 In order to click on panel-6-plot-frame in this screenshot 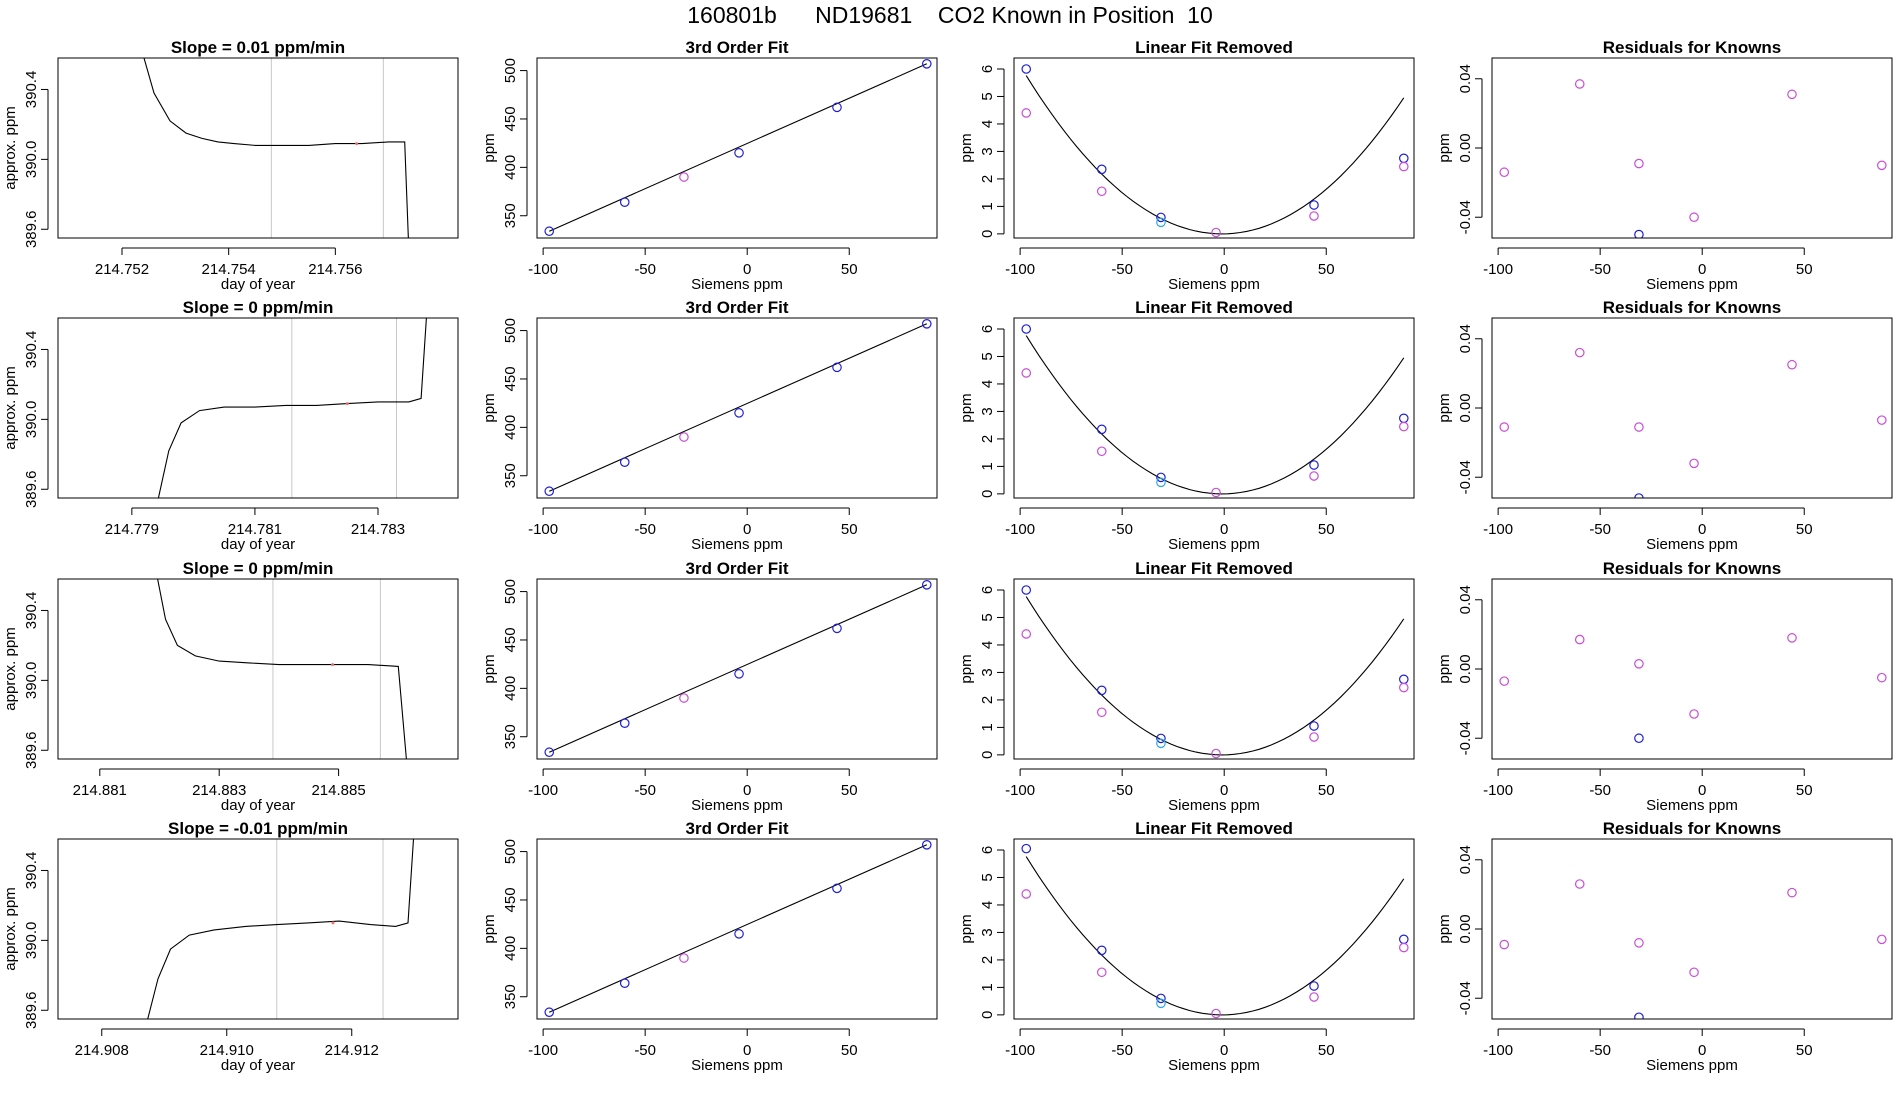, I will do `click(737, 408)`.